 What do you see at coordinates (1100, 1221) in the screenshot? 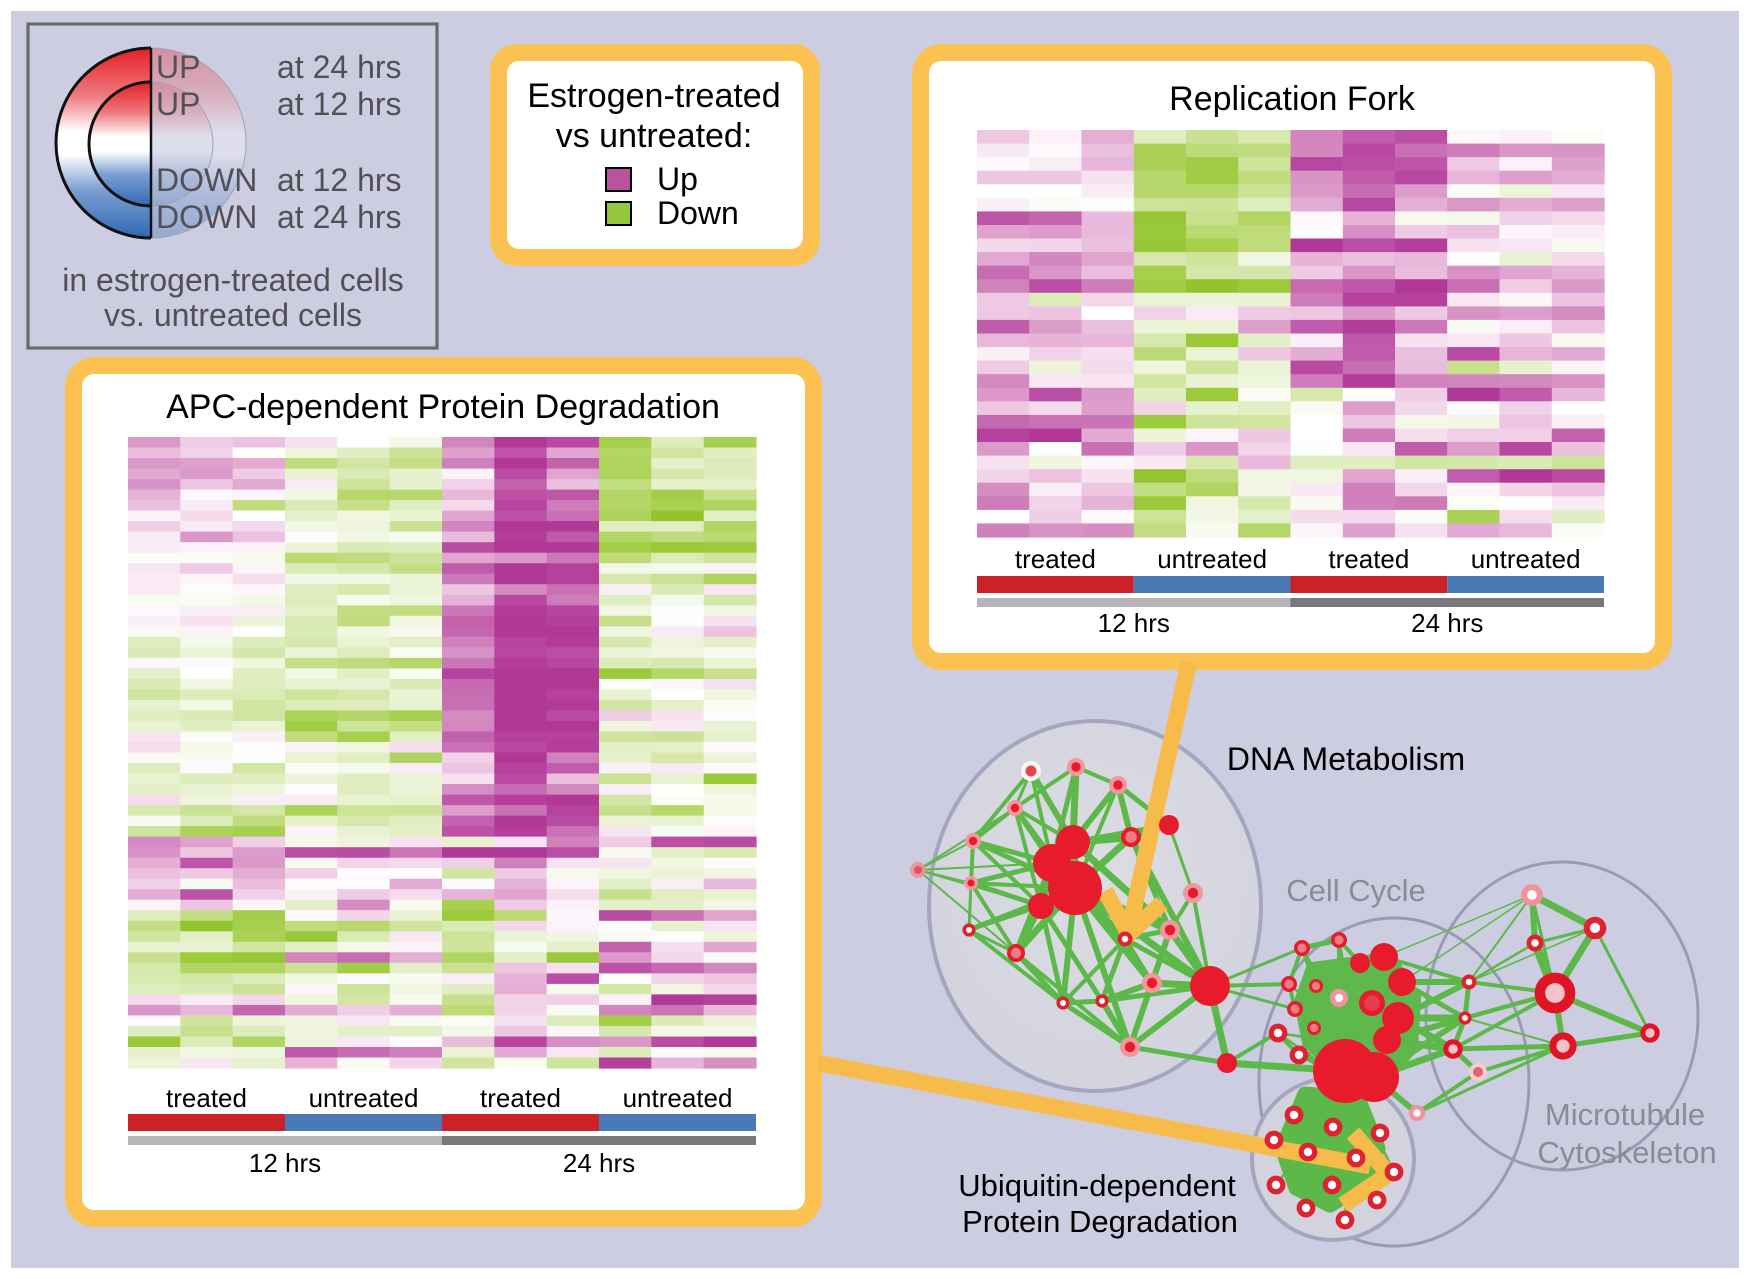
I see `svg-text: Protein Degradation` at bounding box center [1100, 1221].